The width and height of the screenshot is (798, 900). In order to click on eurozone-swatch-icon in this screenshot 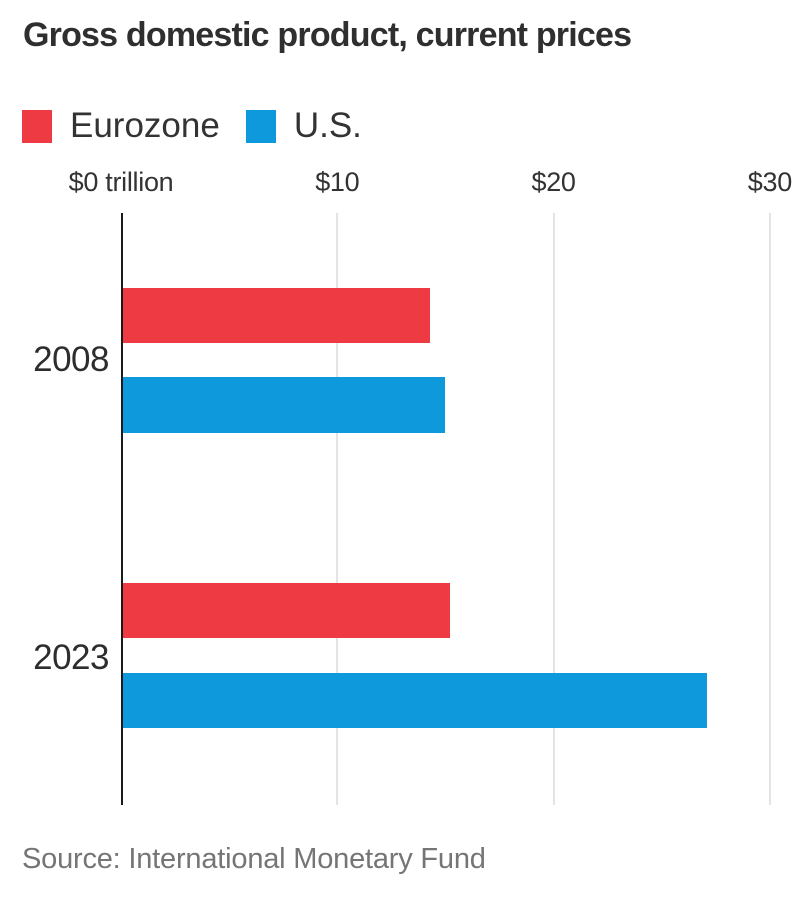, I will do `click(37, 126)`.